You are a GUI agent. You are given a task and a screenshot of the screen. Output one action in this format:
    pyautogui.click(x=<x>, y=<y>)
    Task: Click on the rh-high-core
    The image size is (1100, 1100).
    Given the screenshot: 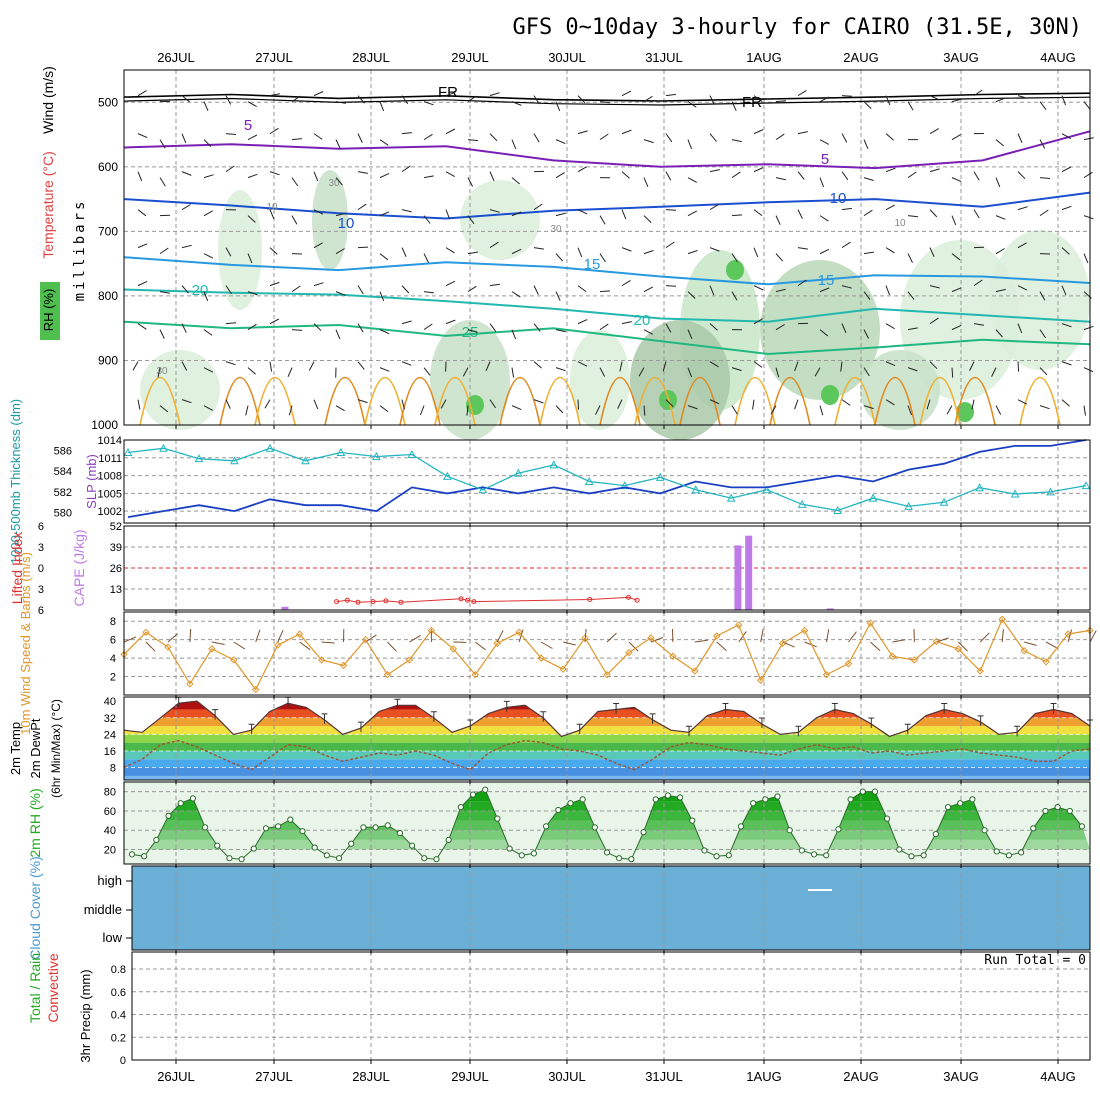 What is the action you would take?
    pyautogui.click(x=830, y=395)
    